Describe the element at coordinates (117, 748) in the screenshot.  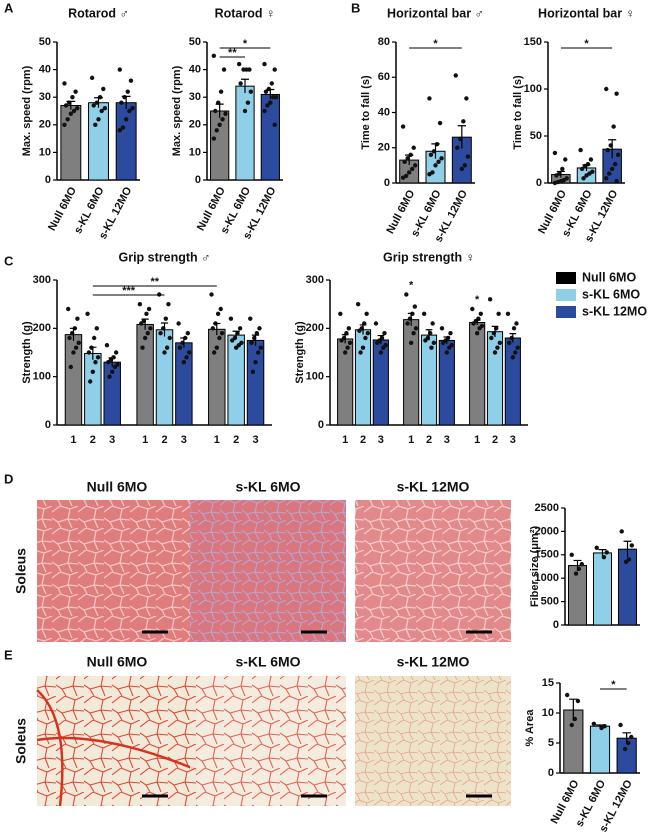
I see `collagen` at that location.